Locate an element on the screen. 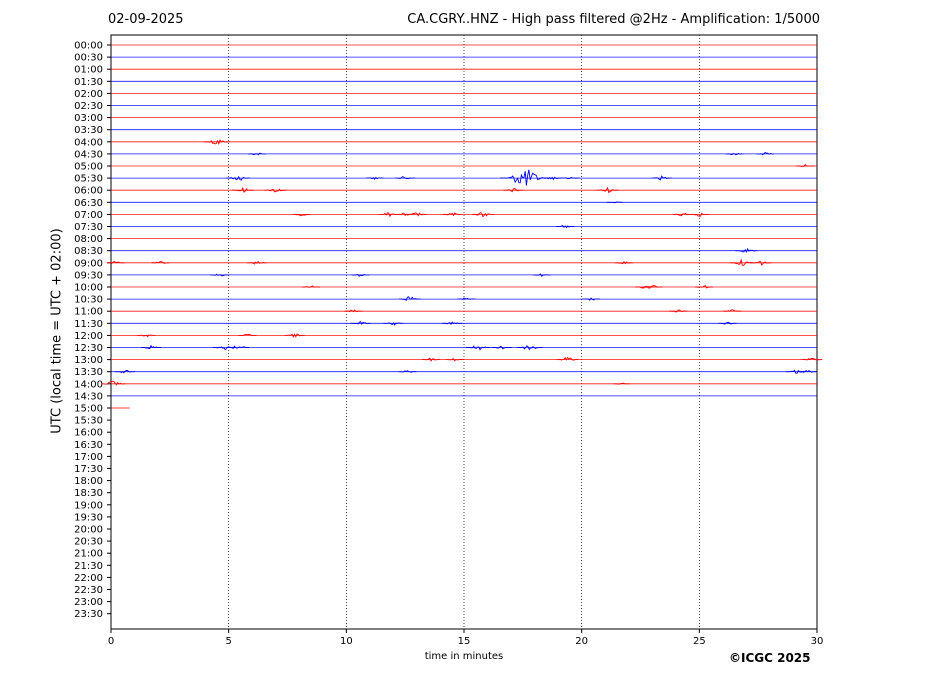 The height and width of the screenshot is (696, 927). y-tick-label: 09:30 is located at coordinates (88, 275).